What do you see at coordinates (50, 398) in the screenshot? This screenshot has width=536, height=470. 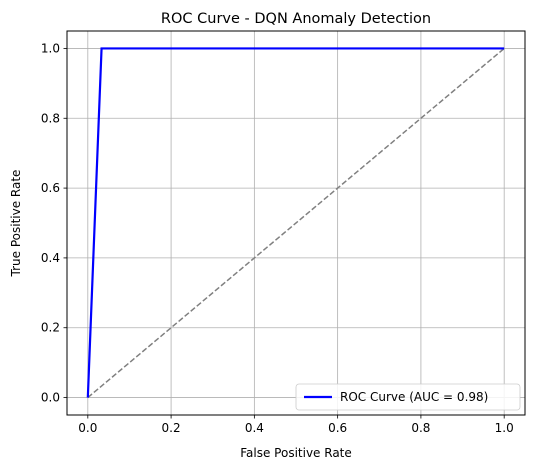 I see `y-tick-label: 0.0` at bounding box center [50, 398].